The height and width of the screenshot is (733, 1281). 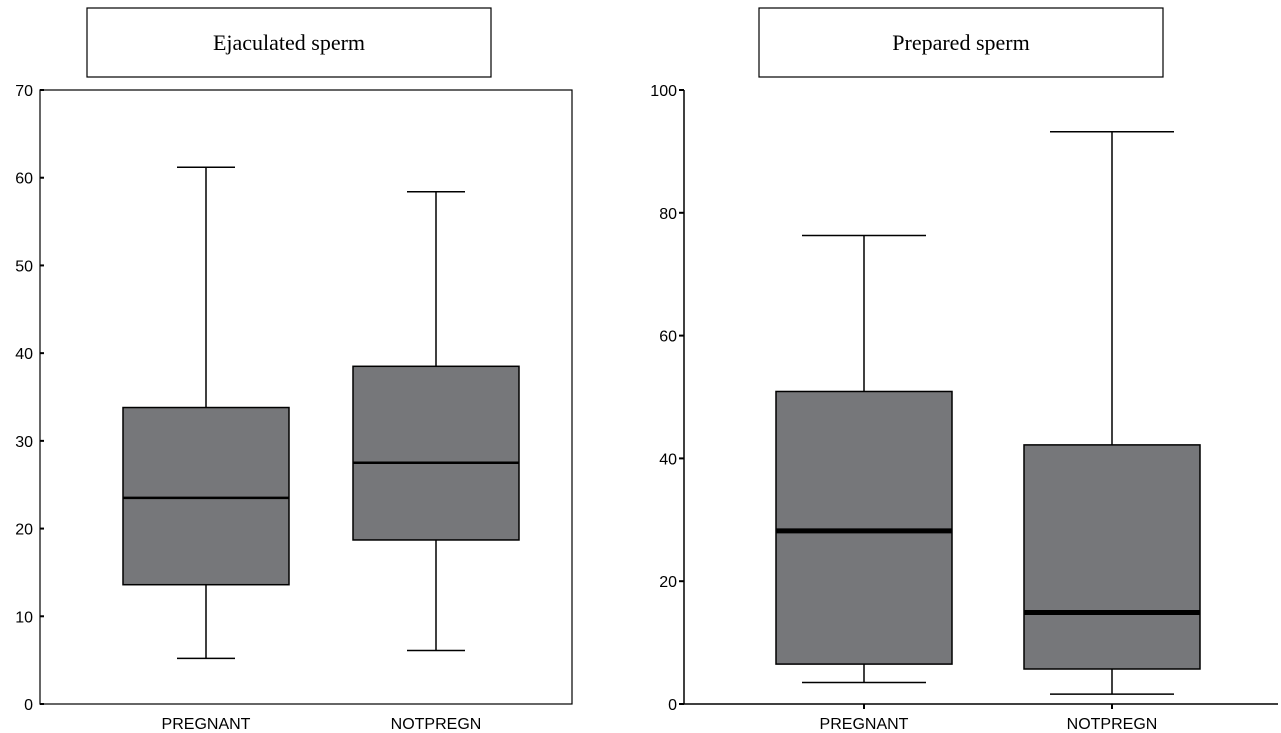 What do you see at coordinates (29, 398) in the screenshot?
I see `y-axis-ticks: 0 10 20 30 40 50 60 70` at bounding box center [29, 398].